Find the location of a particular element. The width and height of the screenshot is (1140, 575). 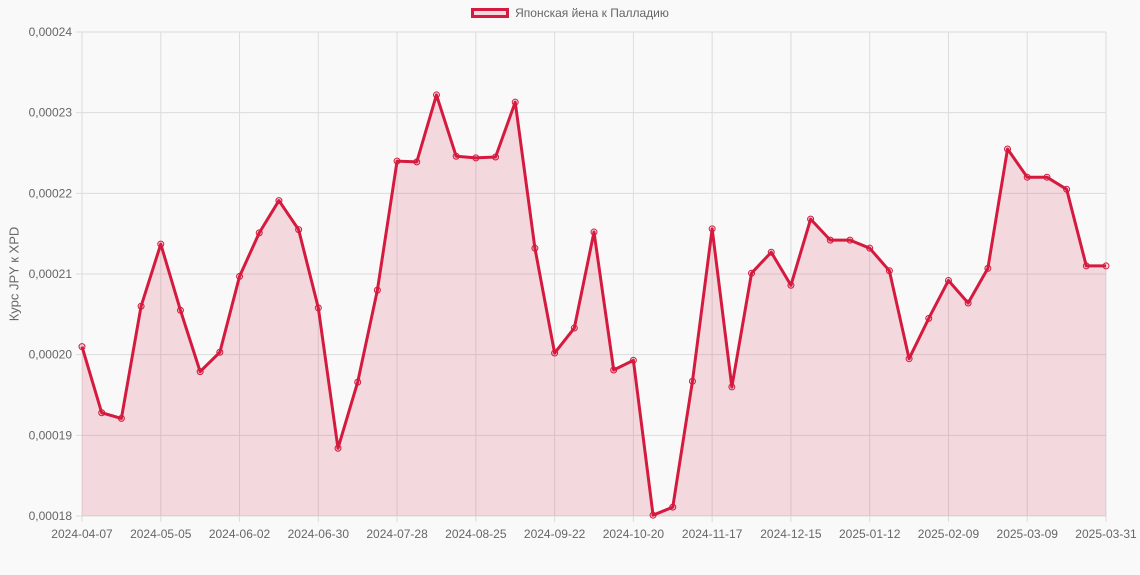

x-tick-label: 2024-10-20 is located at coordinates (634, 534).